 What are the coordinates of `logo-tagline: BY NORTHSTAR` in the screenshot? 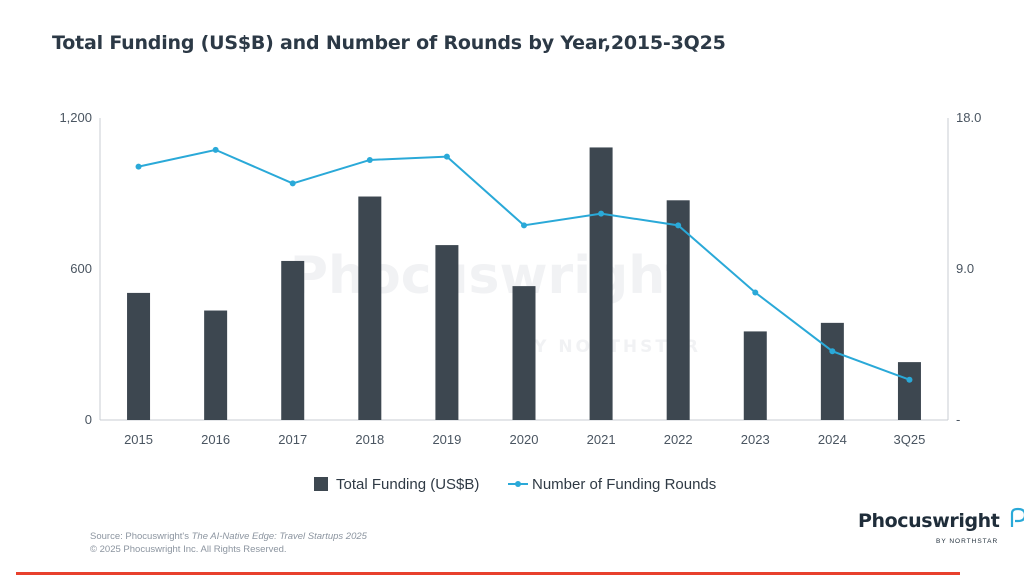 It's located at (967, 541).